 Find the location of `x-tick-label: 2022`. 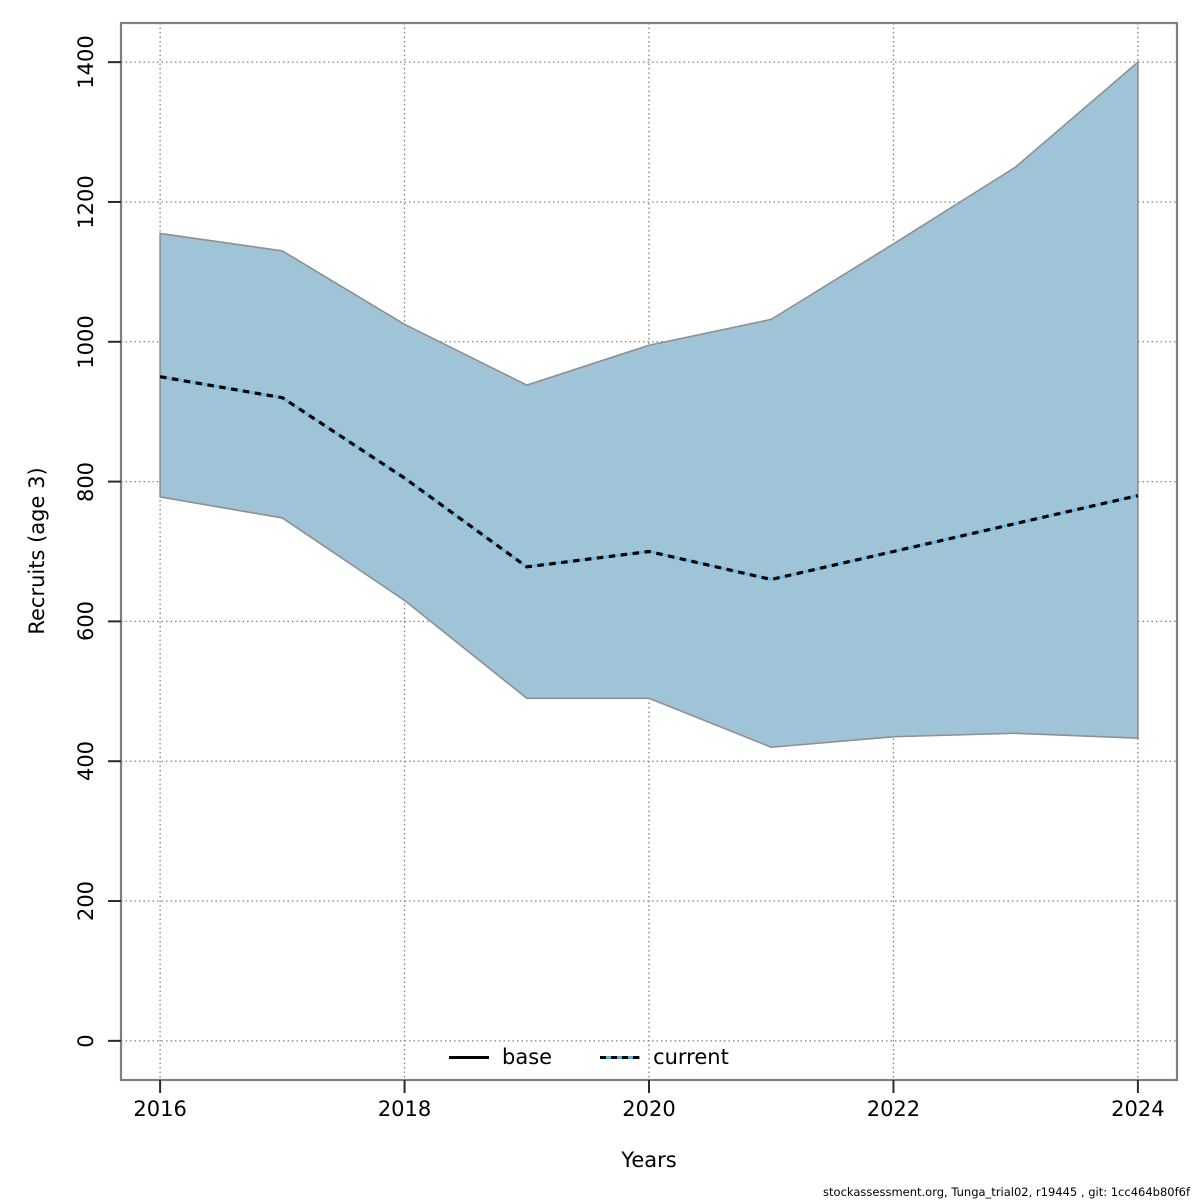

x-tick-label: 2022 is located at coordinates (893, 1109).